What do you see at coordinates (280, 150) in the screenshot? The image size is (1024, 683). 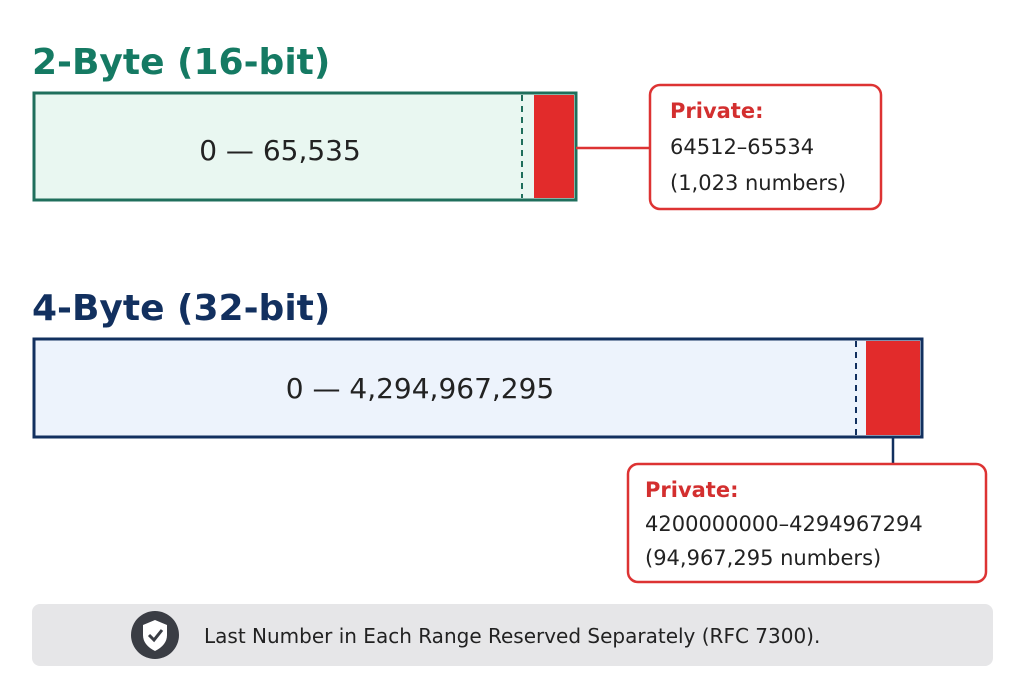 I see `range-label: 0 — 65,535` at bounding box center [280, 150].